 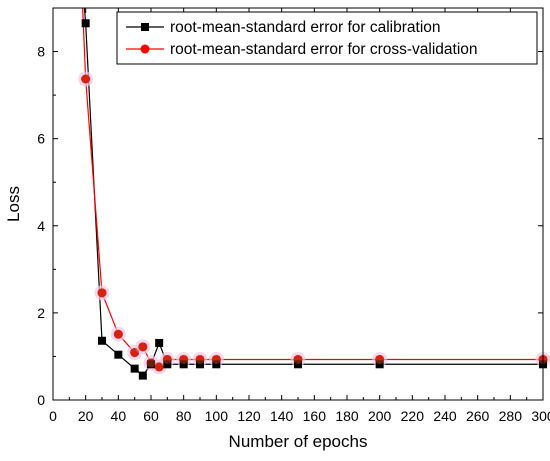 I want to click on x-tick-label: 260, so click(x=478, y=416).